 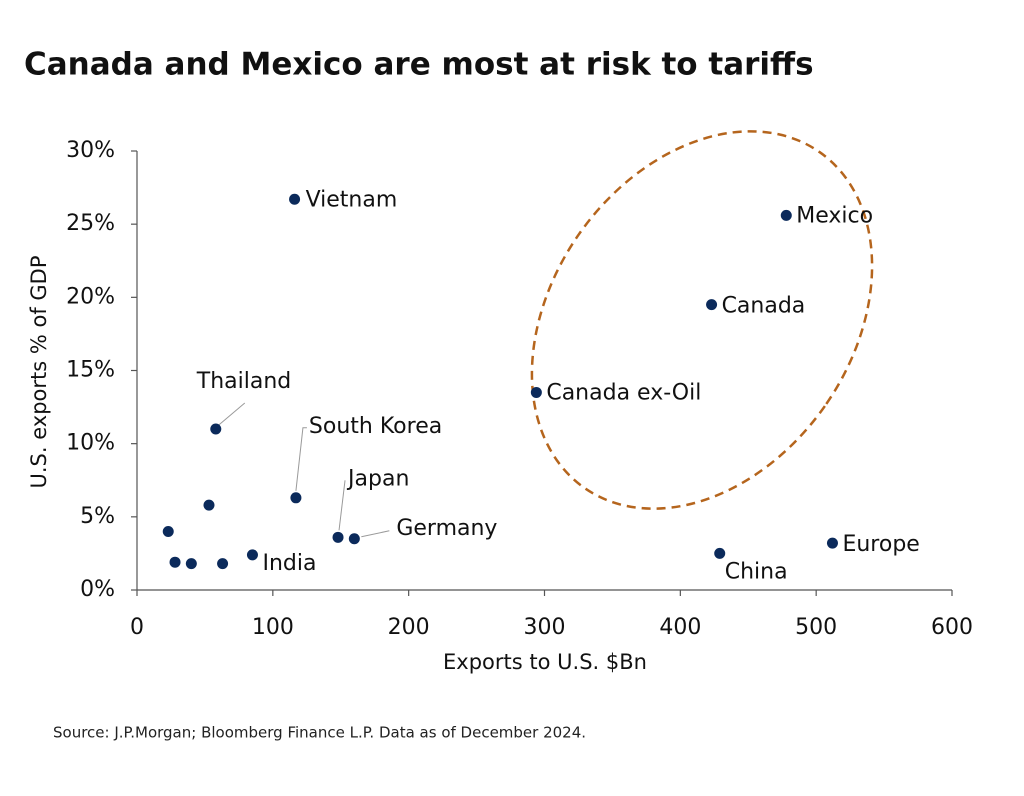 What do you see at coordinates (90, 296) in the screenshot?
I see `y-tick-label: 20%` at bounding box center [90, 296].